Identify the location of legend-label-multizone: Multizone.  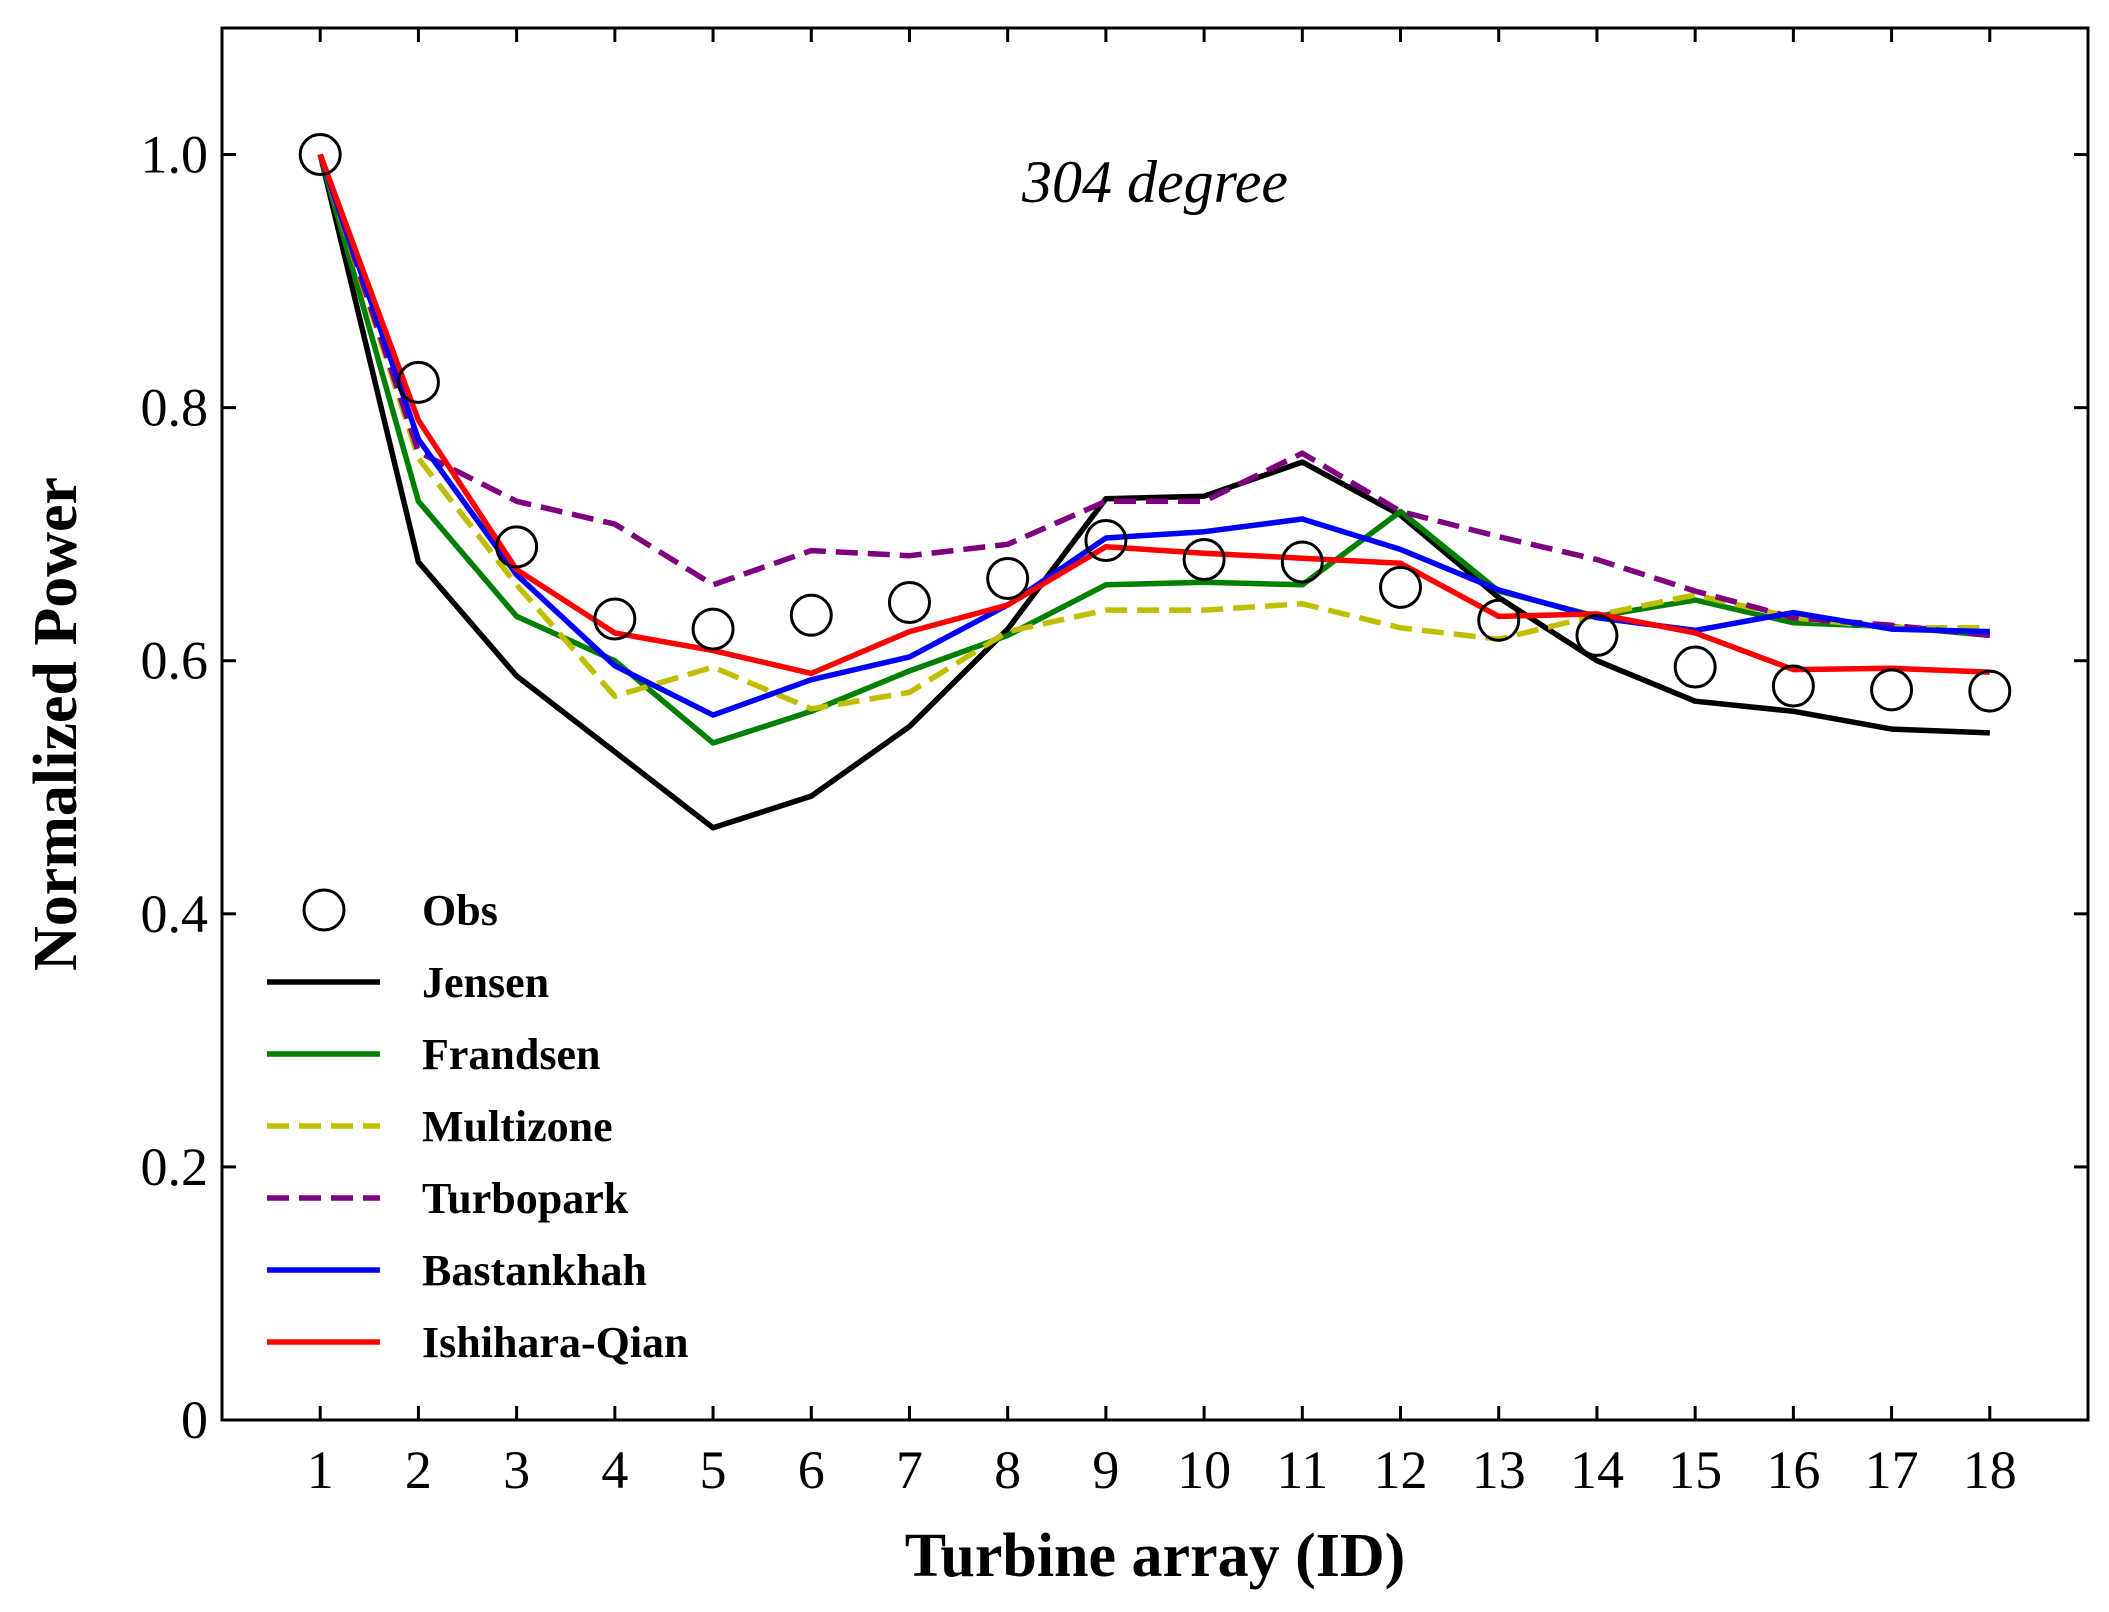
(517, 1126).